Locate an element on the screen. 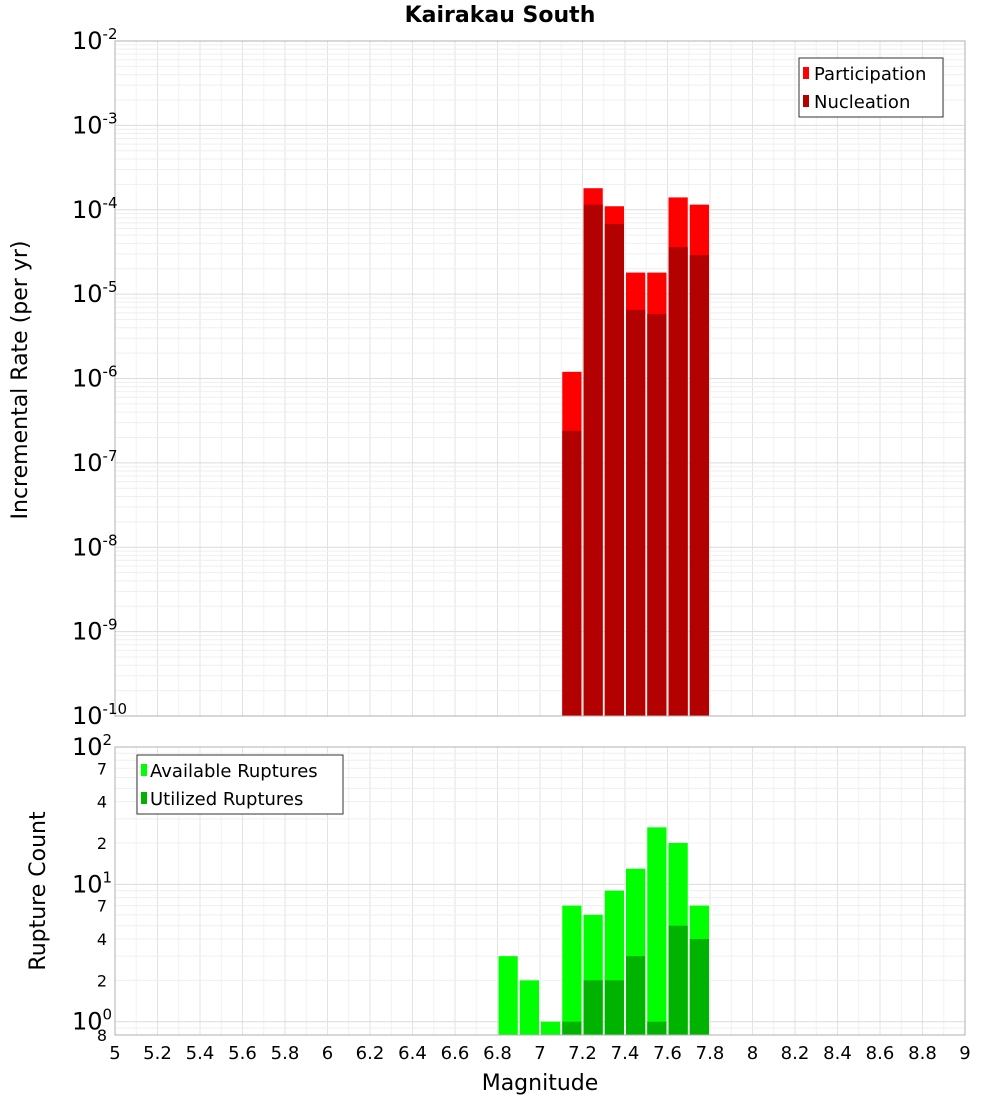 This screenshot has width=1000, height=1100. x-tick-label: 7.8 is located at coordinates (710, 1053).